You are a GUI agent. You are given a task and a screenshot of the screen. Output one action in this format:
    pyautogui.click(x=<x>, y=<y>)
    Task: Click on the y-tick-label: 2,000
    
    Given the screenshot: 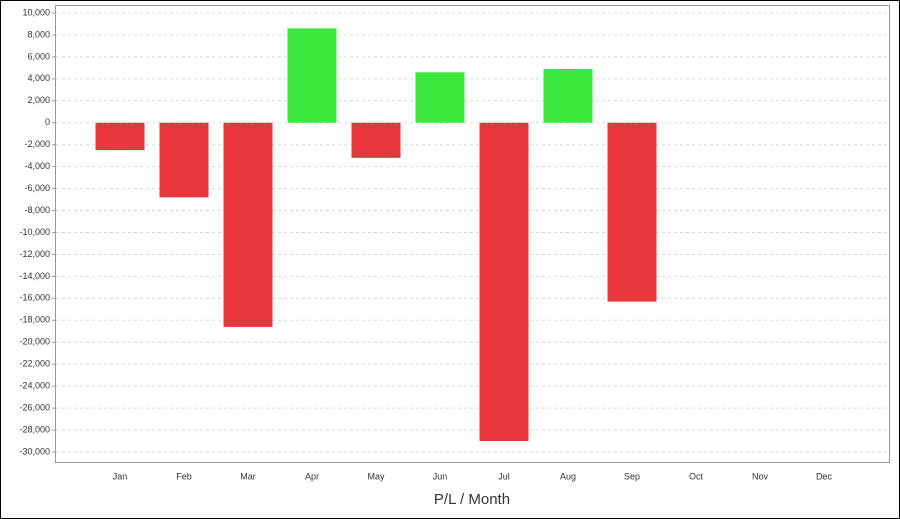 What is the action you would take?
    pyautogui.click(x=38, y=100)
    